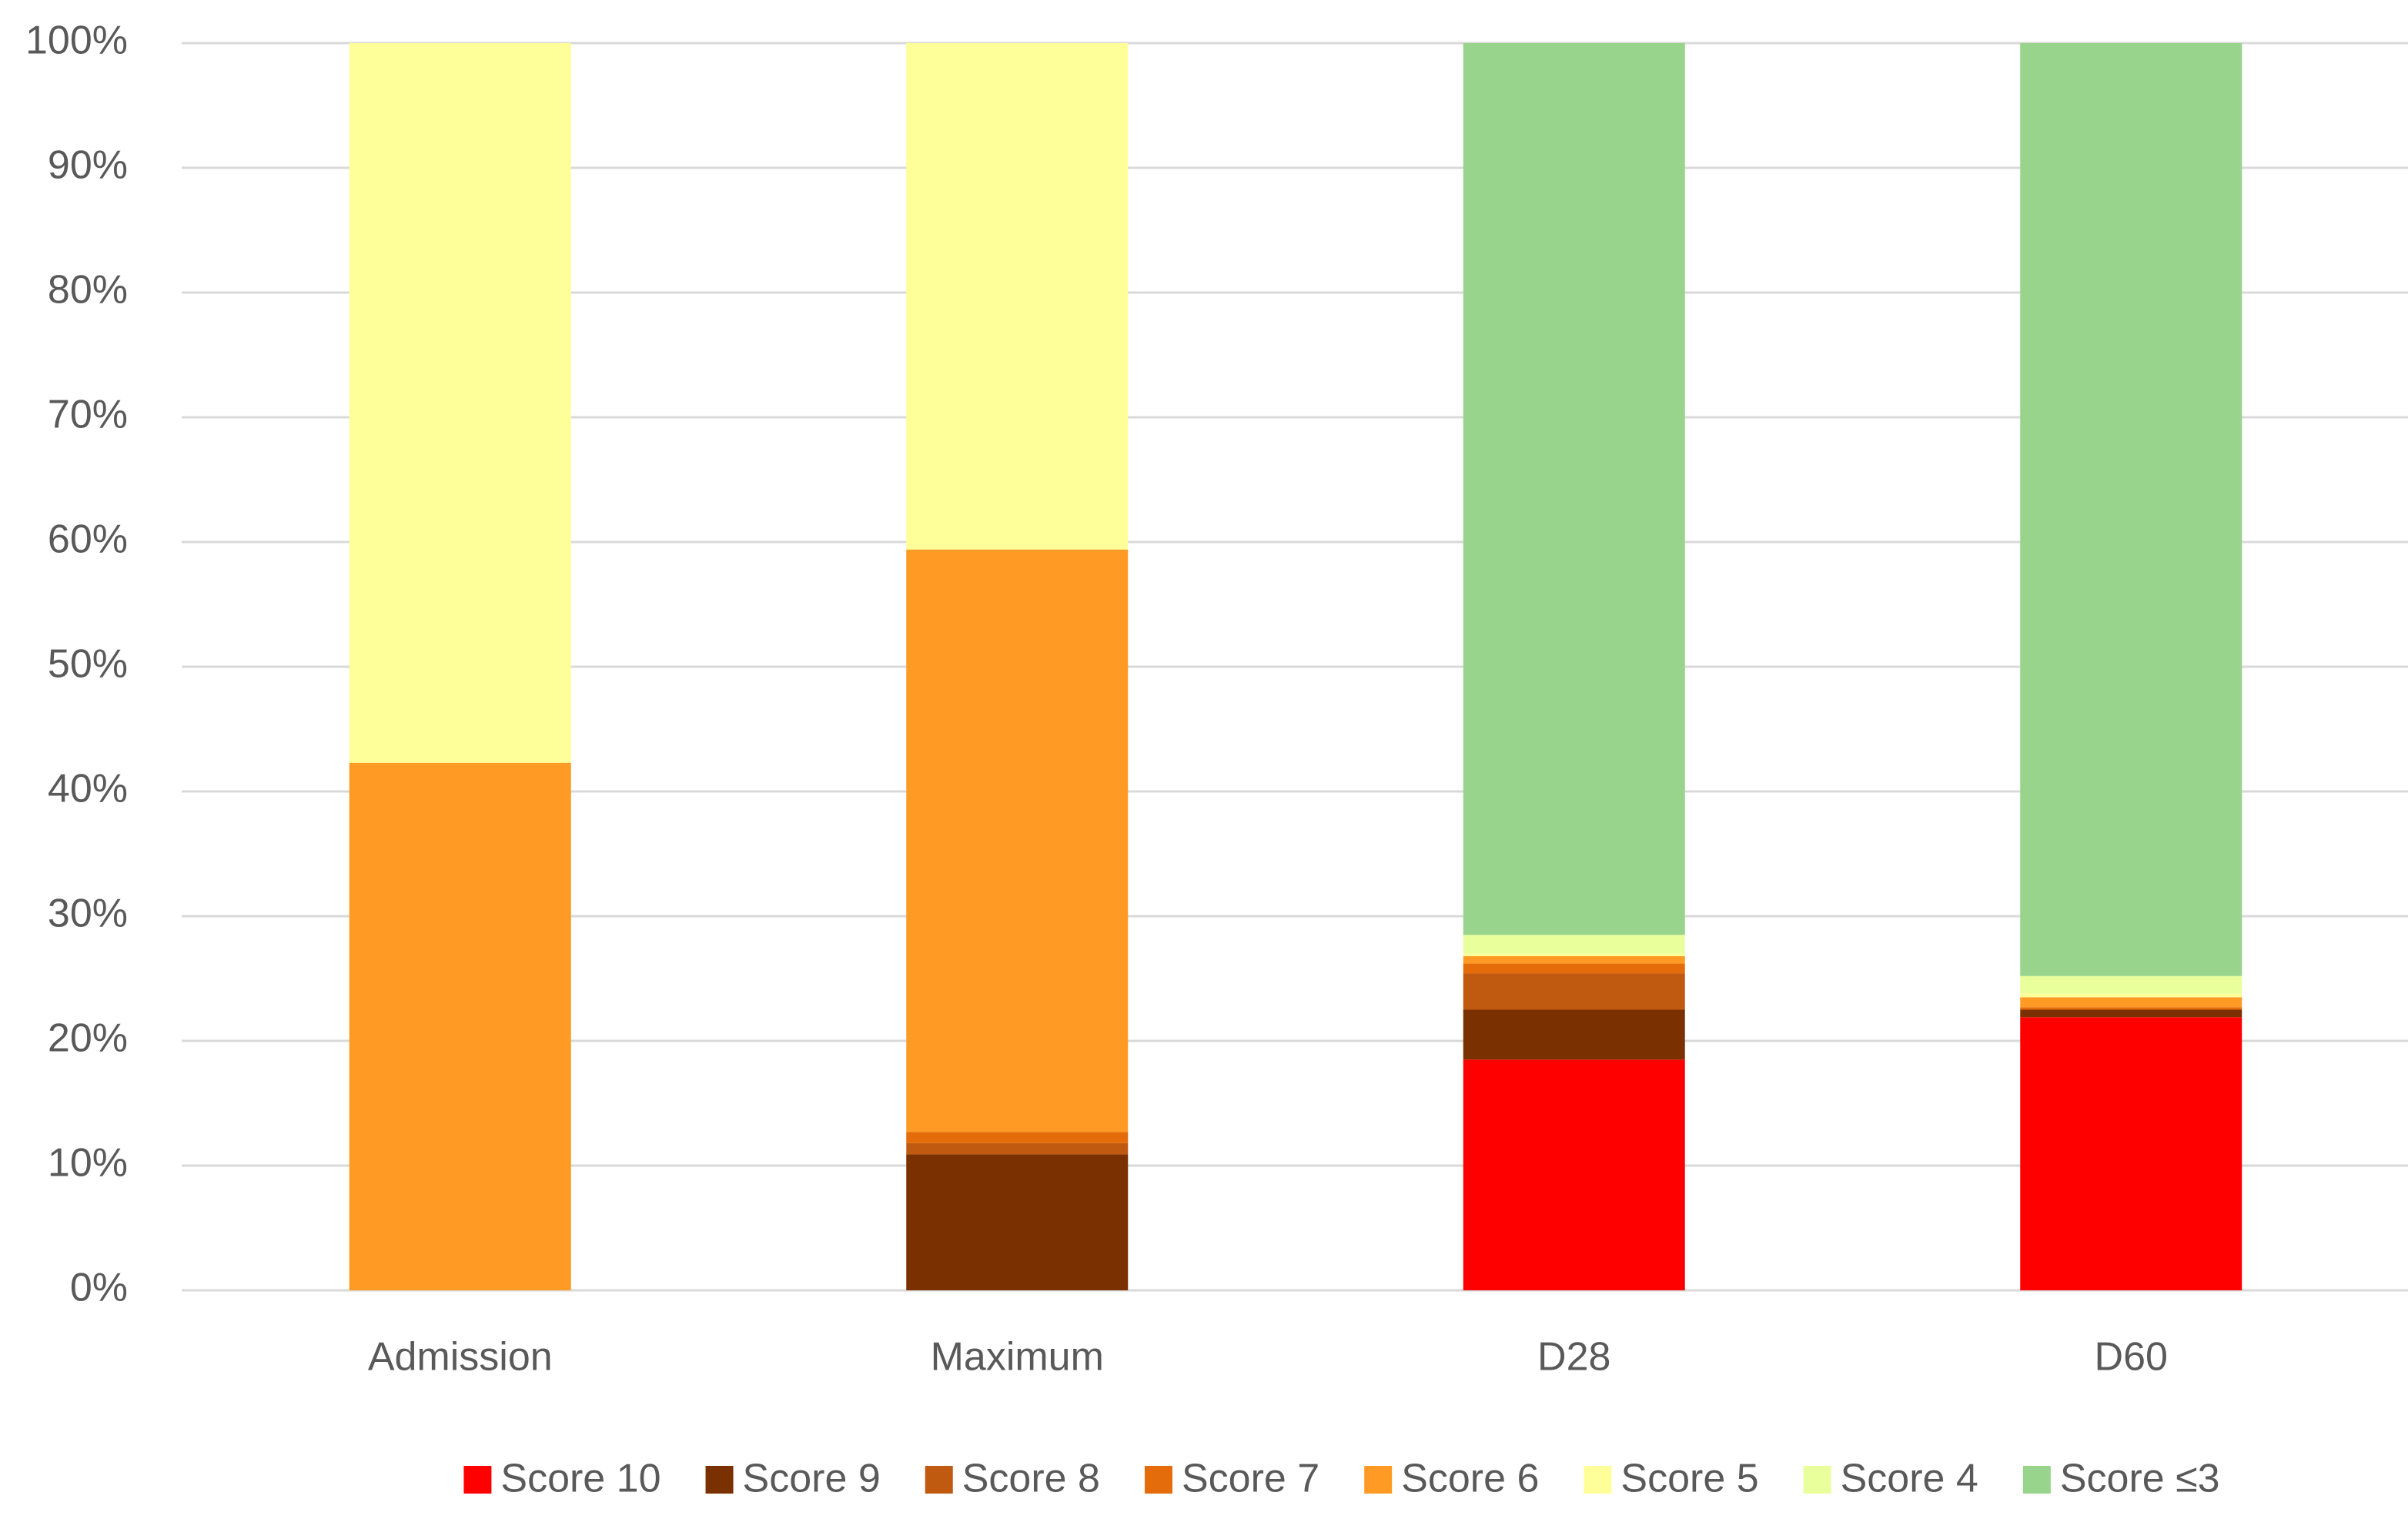 The image size is (2408, 1529). I want to click on x-tick-label: D28, so click(1573, 1358).